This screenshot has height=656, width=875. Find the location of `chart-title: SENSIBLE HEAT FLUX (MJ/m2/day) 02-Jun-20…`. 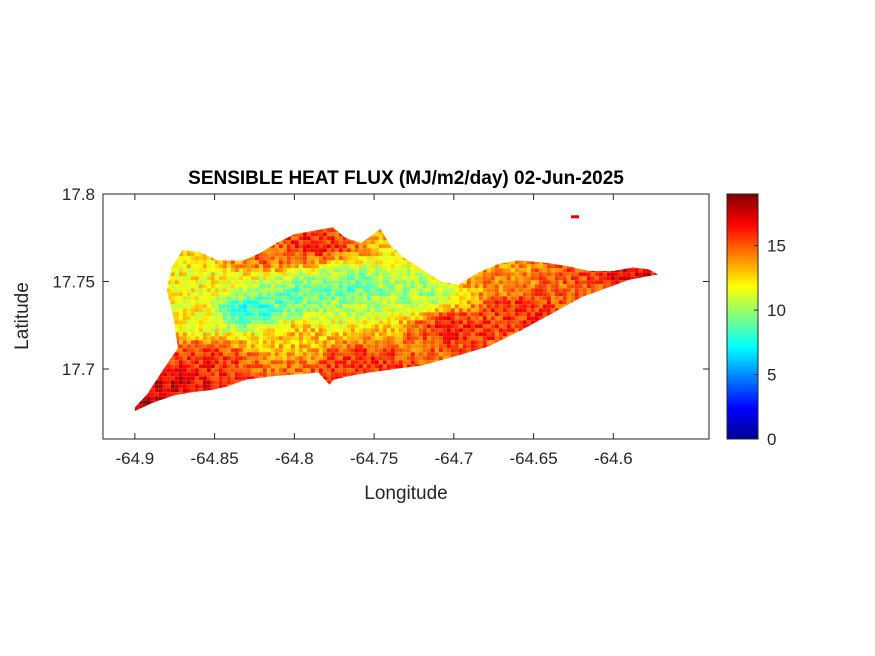

chart-title: SENSIBLE HEAT FLUX (MJ/m2/day) 02-Jun-20… is located at coordinates (406, 178).